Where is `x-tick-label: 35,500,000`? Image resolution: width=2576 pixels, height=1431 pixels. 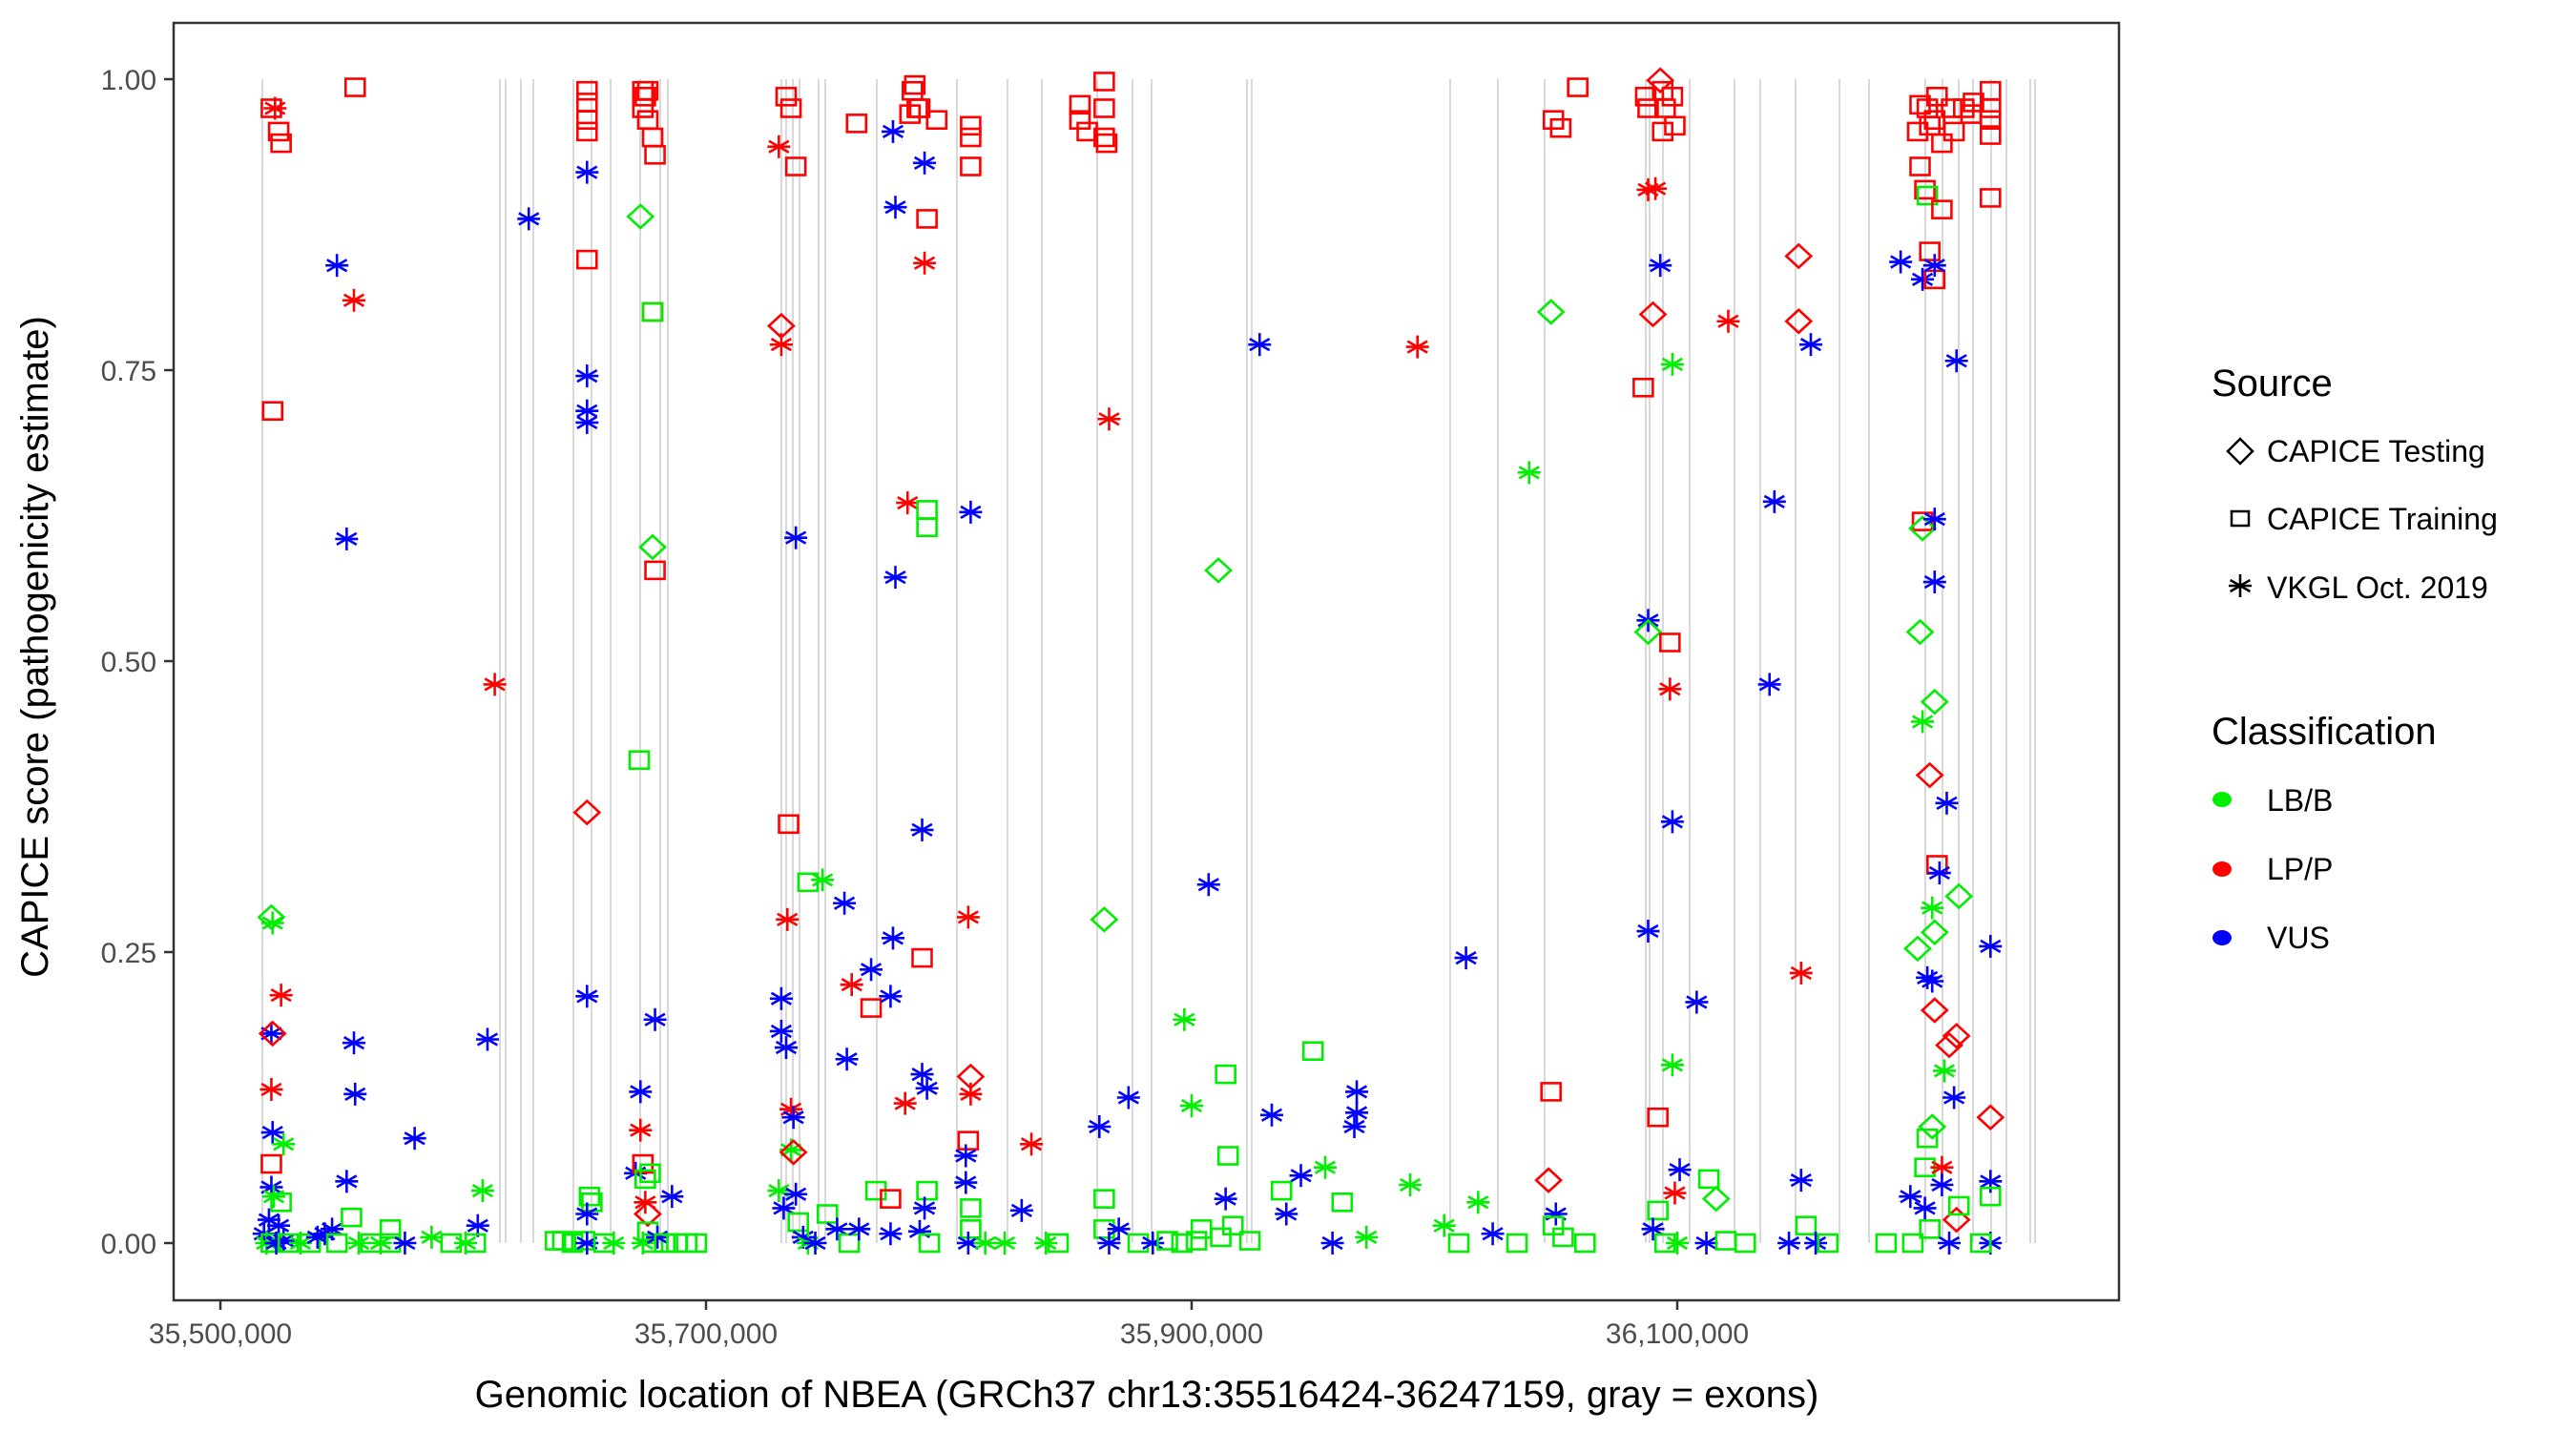 x-tick-label: 35,500,000 is located at coordinates (220, 1334).